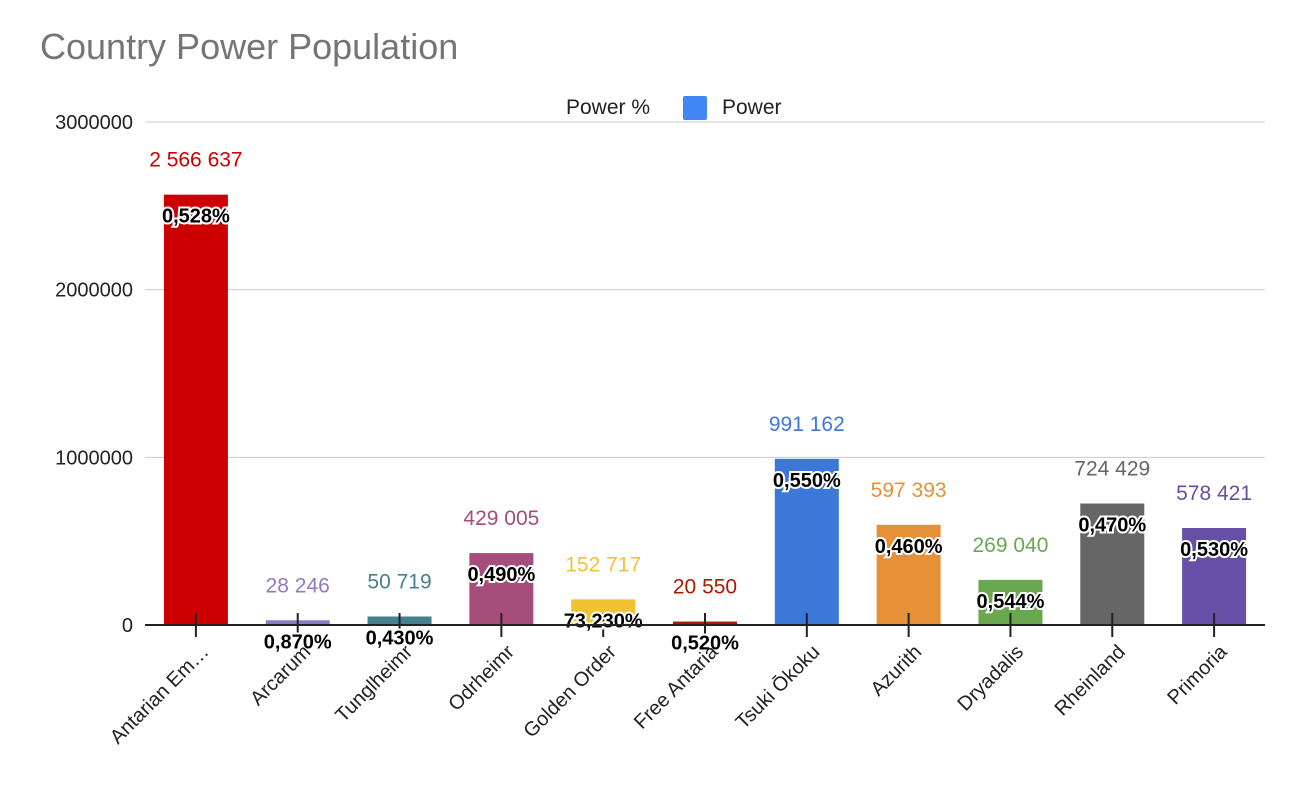 This screenshot has height=810, width=1306. I want to click on x-category-label: Dryadalis, so click(990, 678).